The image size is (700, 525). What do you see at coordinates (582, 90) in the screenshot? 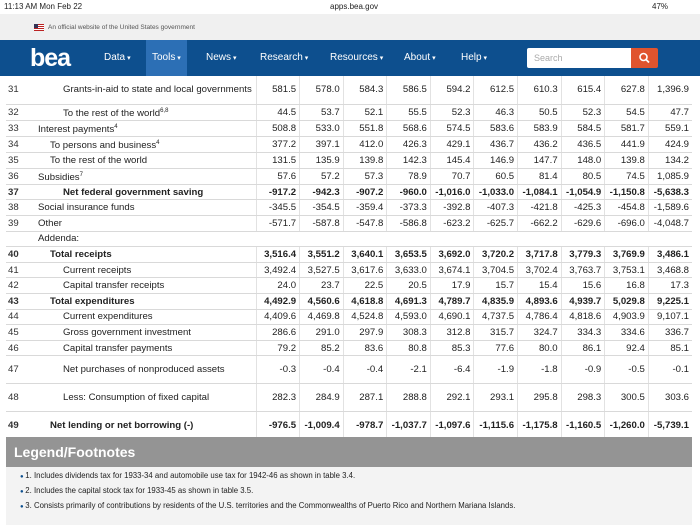
I see `value-cell: 615.4` at bounding box center [582, 90].